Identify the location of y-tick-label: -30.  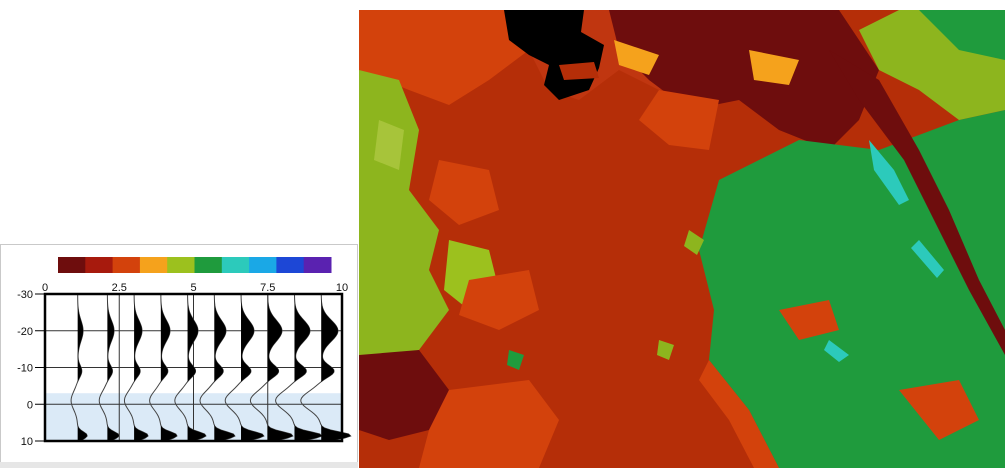
(25, 295).